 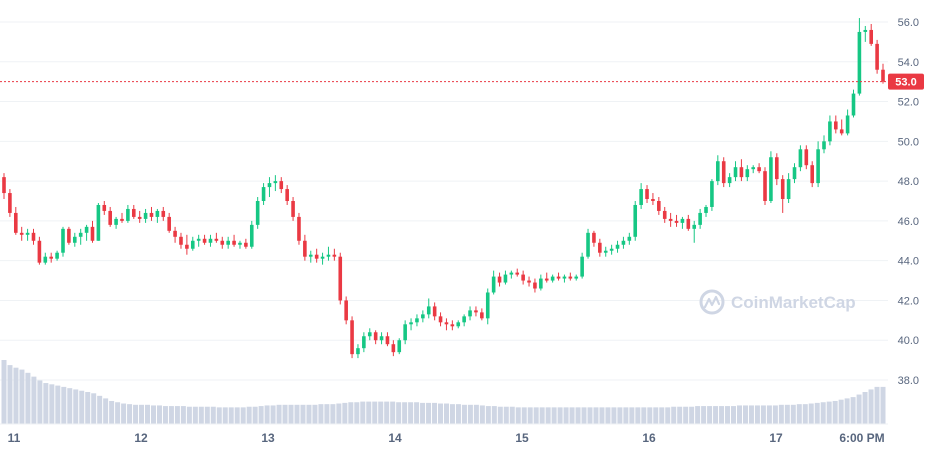 I want to click on x-tick-label: 11, so click(x=14, y=438).